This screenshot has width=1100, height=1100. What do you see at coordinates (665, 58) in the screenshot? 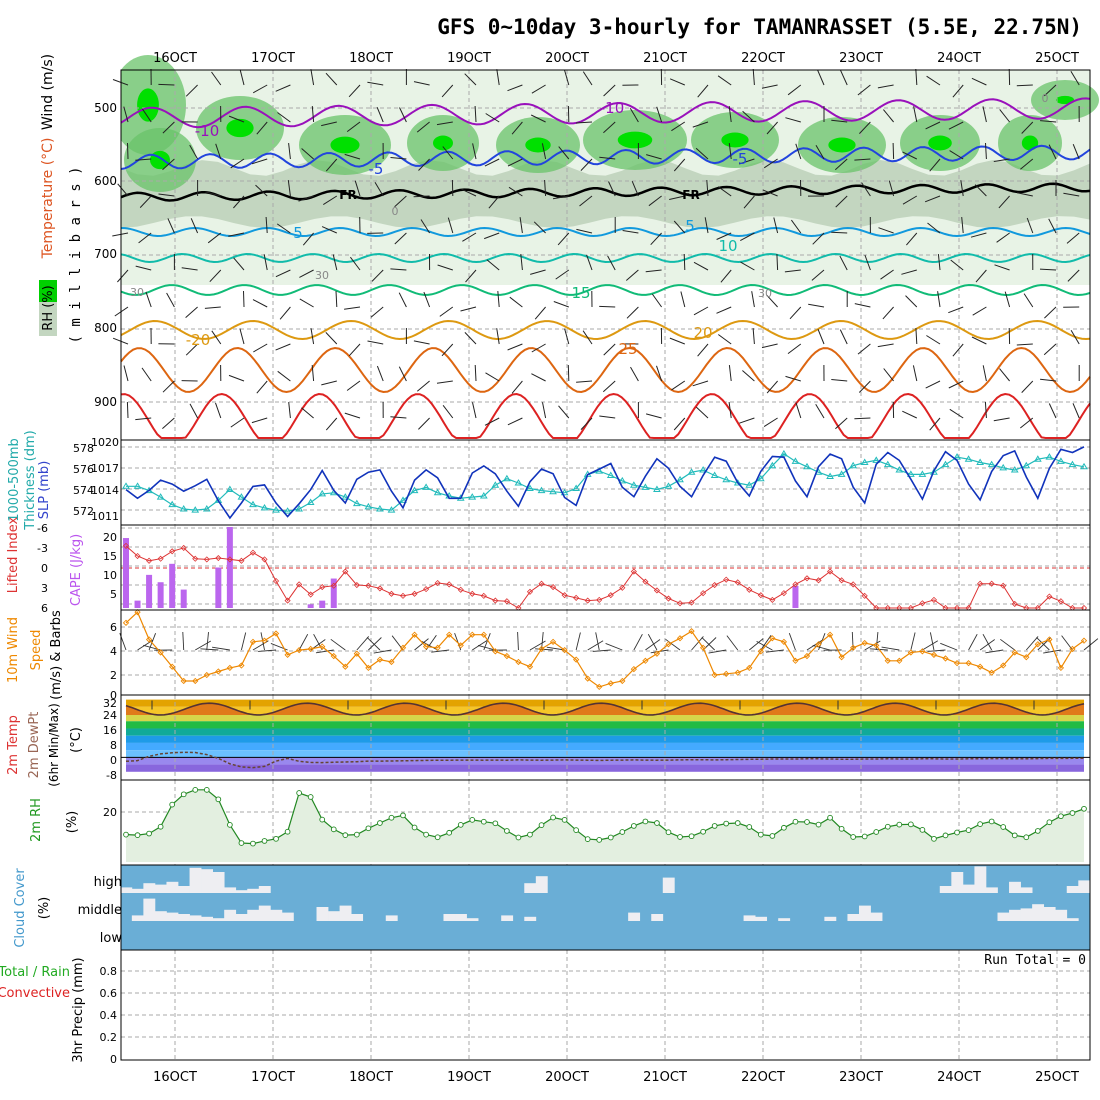
I see `time-tick-label: 21OCT` at bounding box center [665, 58].